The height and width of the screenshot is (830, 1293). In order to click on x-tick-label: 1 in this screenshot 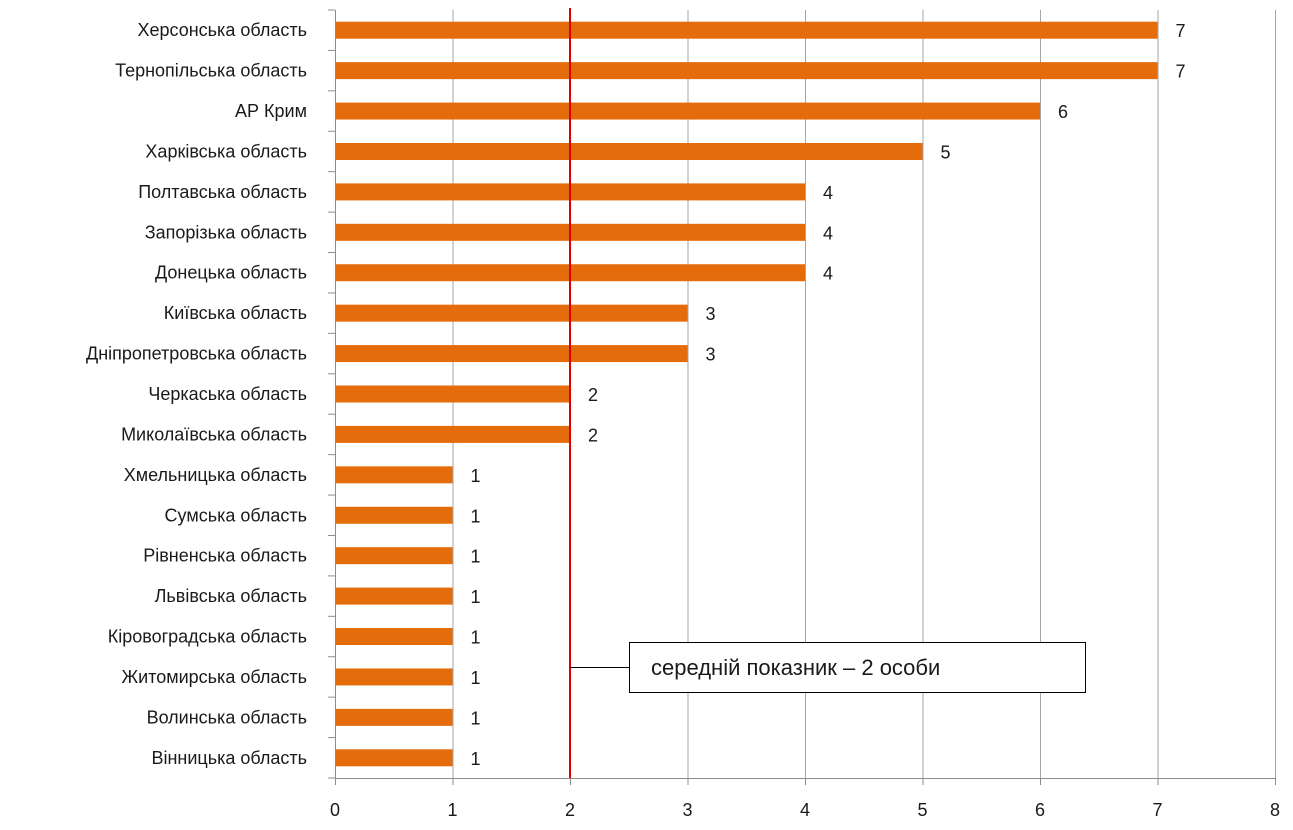, I will do `click(452, 810)`.